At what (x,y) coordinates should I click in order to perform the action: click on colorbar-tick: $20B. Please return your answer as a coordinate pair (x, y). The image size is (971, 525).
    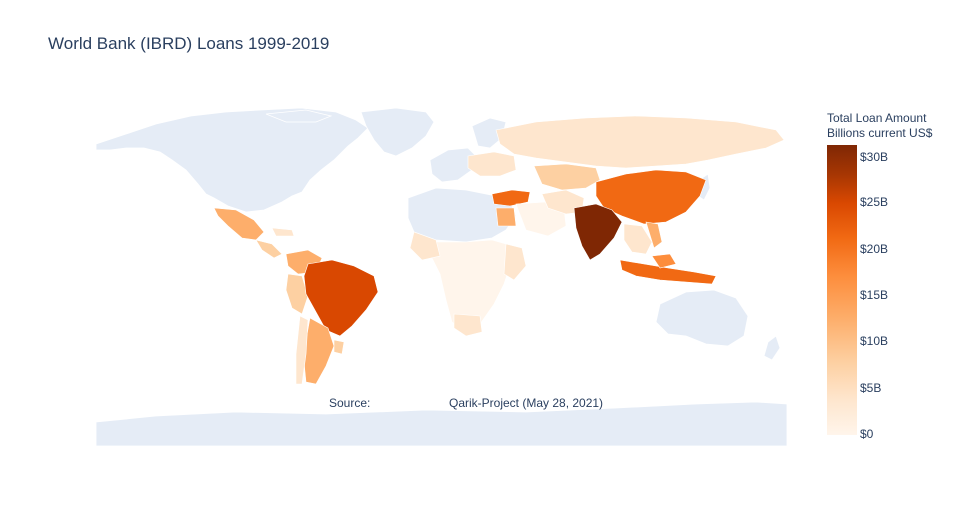
    Looking at the image, I should click on (874, 249).